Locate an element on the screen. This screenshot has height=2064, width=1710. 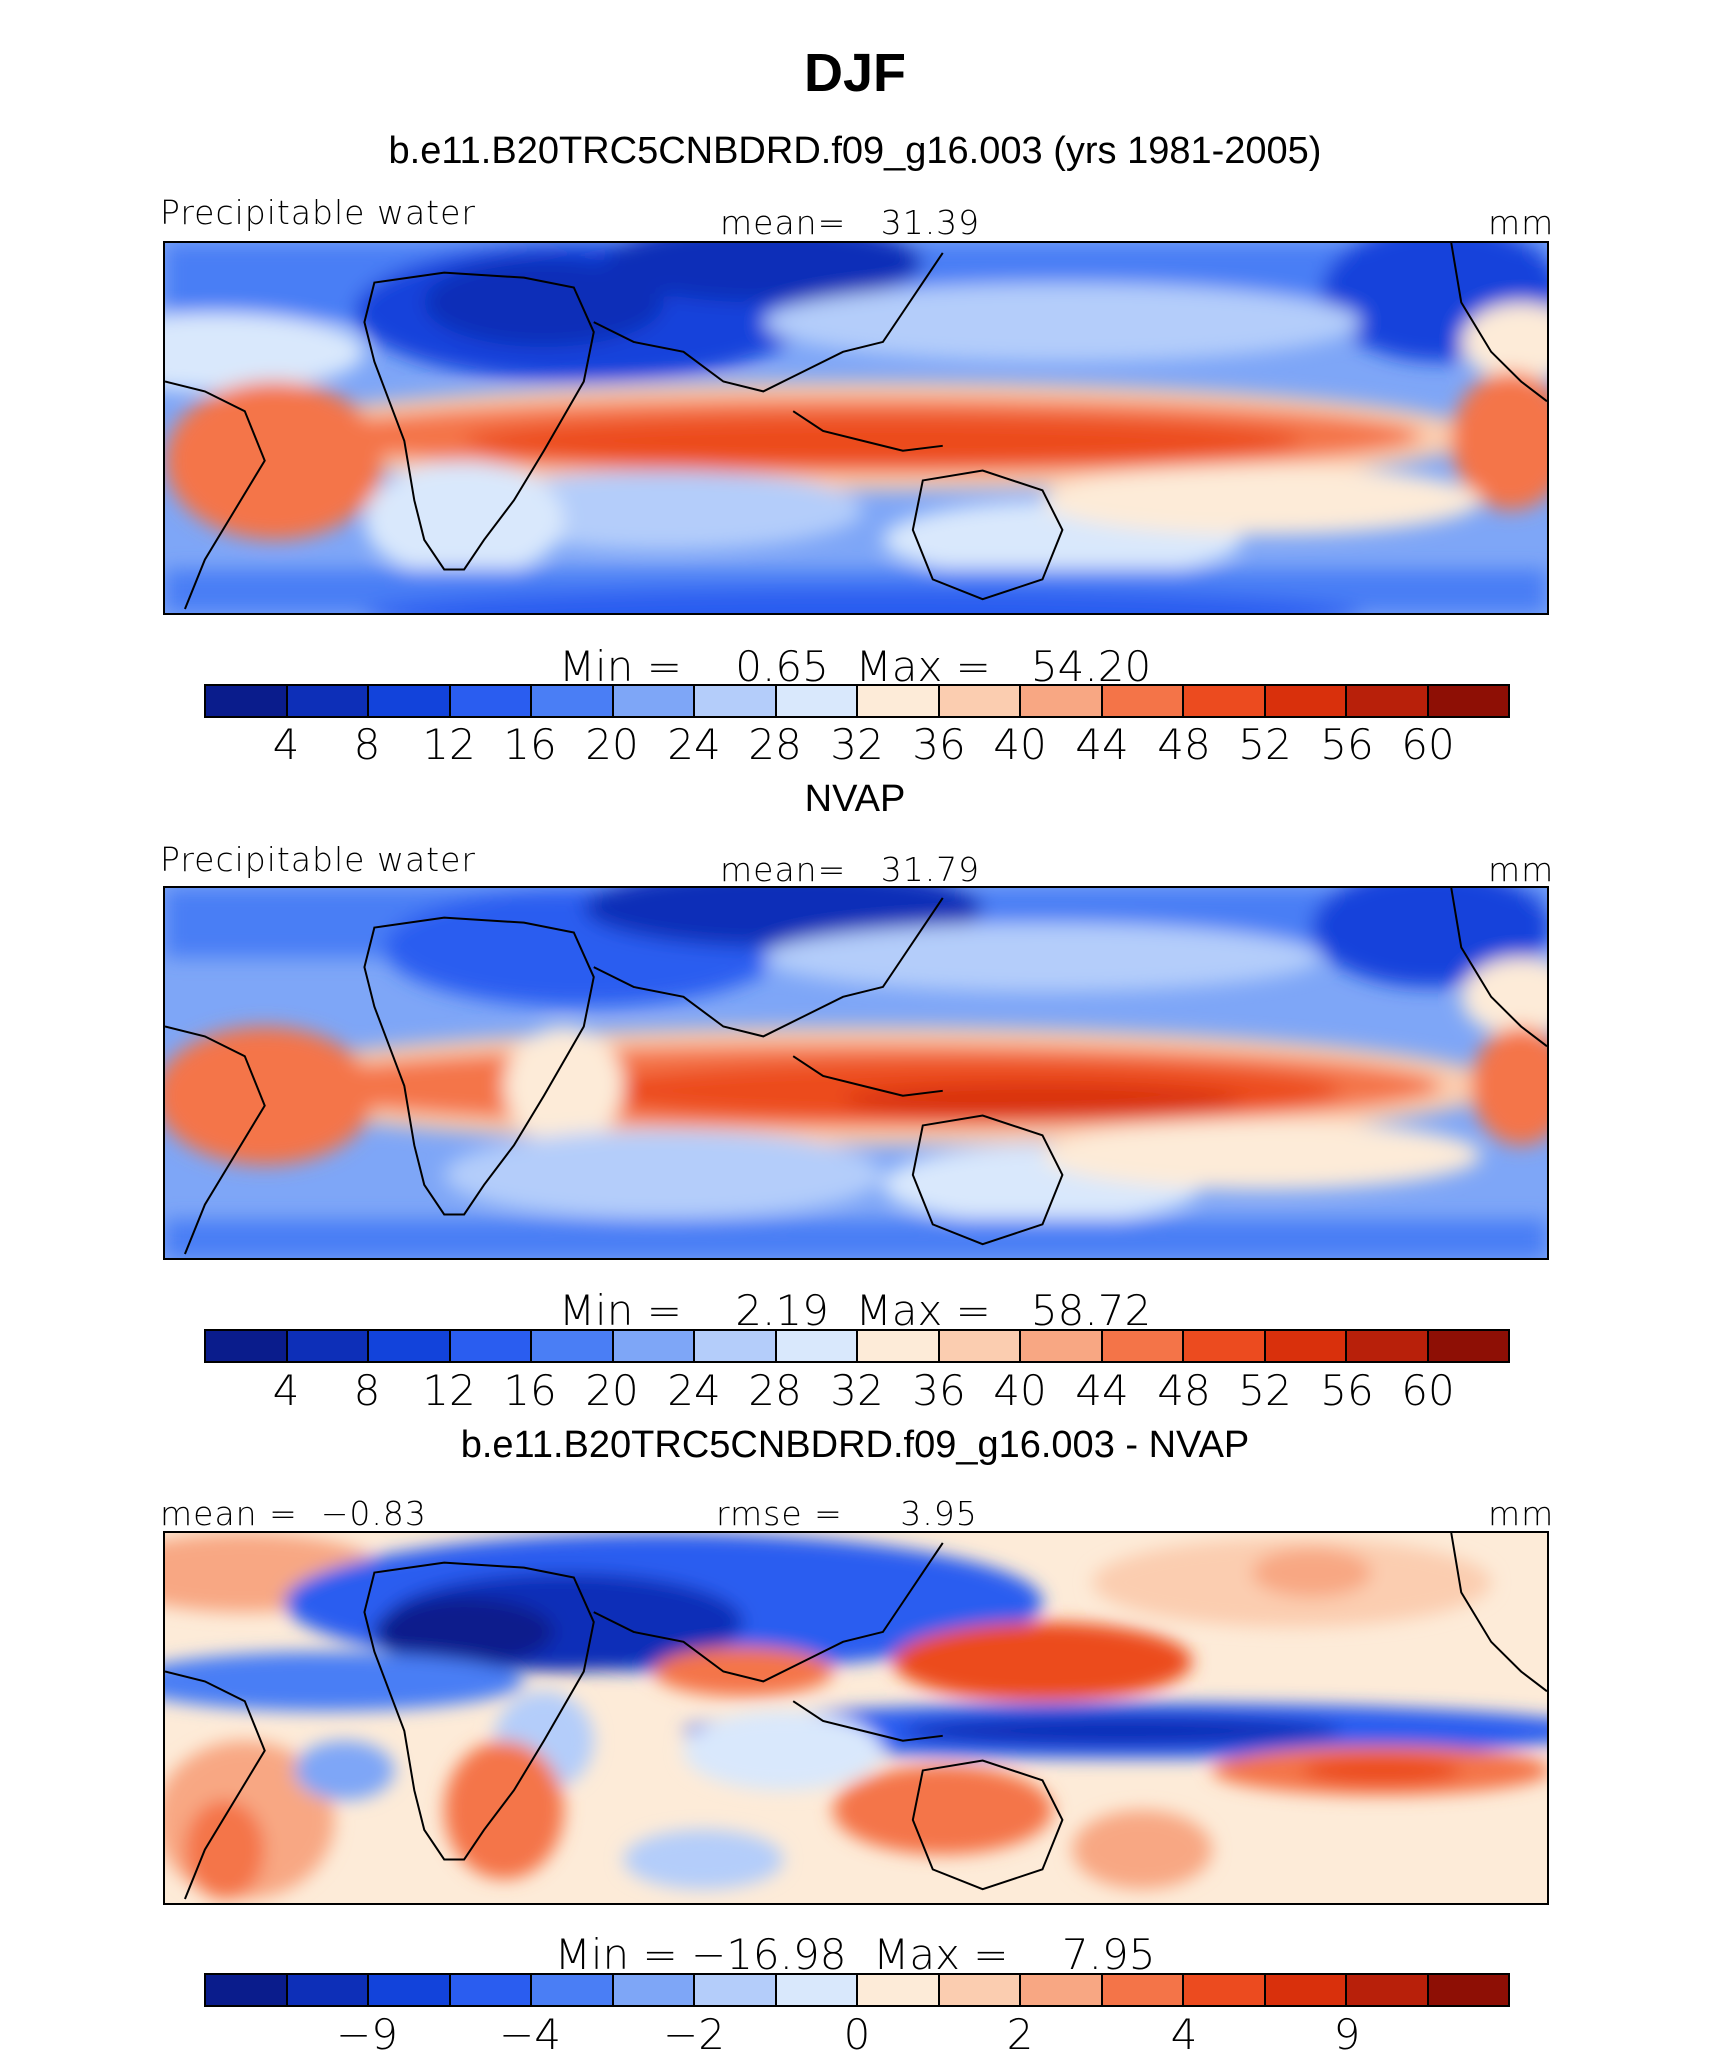
panel-1-map is located at coordinates (856, 428).